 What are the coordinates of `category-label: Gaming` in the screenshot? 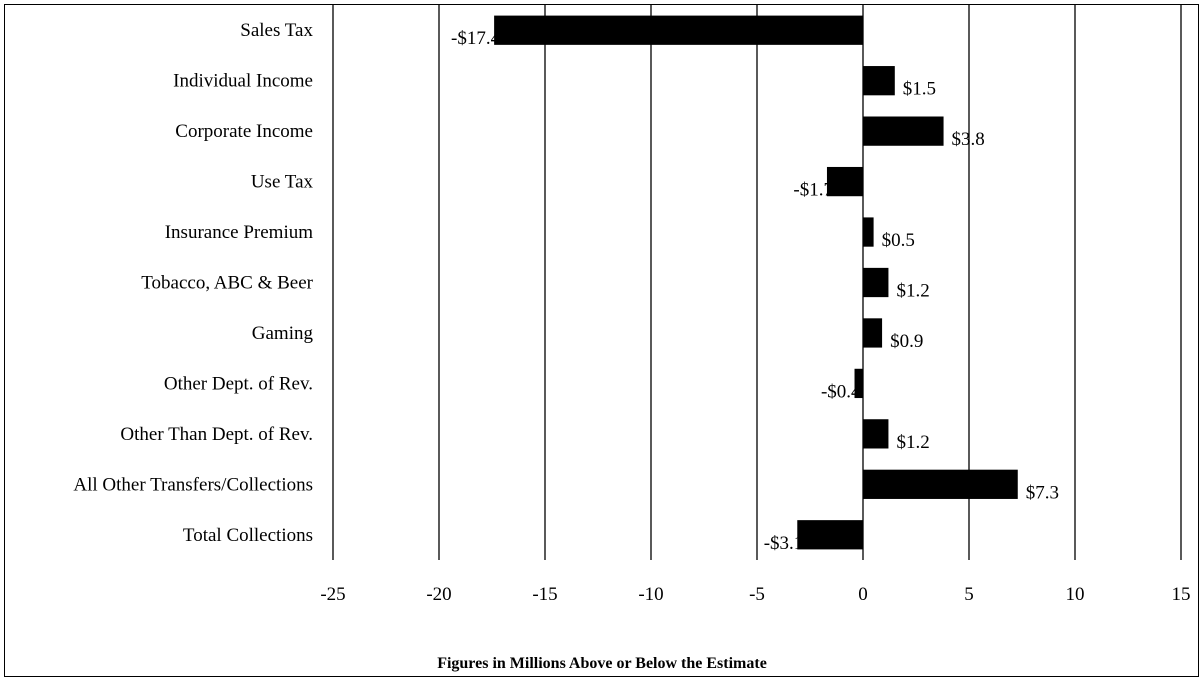 It's located at (283, 333).